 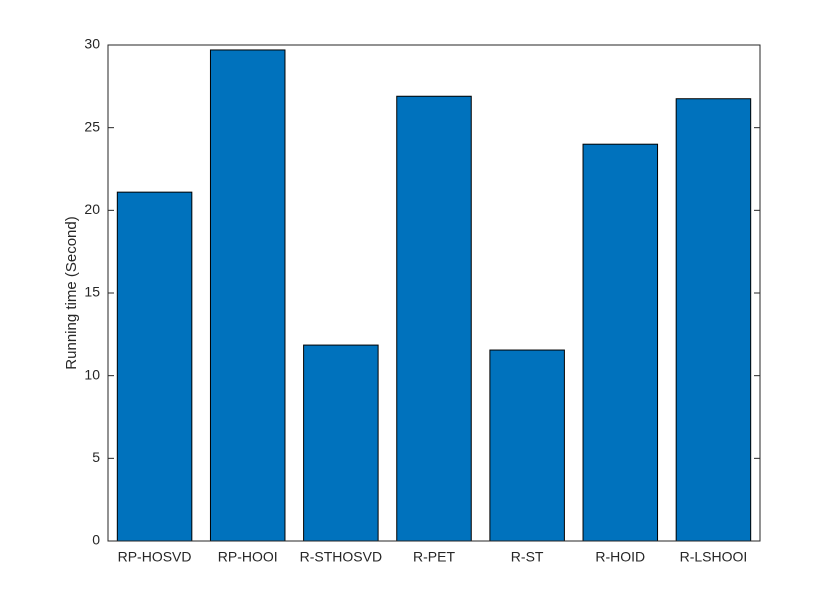 What do you see at coordinates (96, 457) in the screenshot?
I see `y-tick-label: 5` at bounding box center [96, 457].